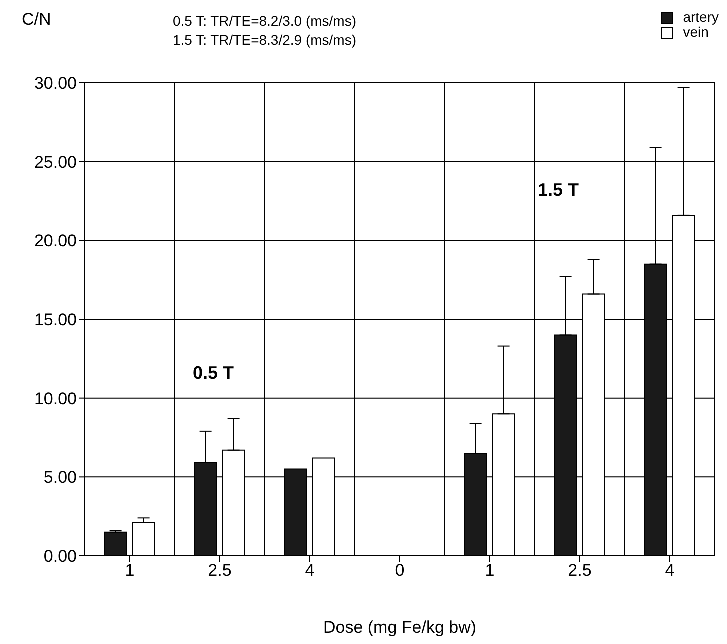 This screenshot has width=727, height=644. I want to click on chart-subtitle: 0.5 T: TR/TE=8.2/3.0 (ms/ms) 1.5 T: TR/TE=8.3/2.9 (ms/ms), so click(264, 31).